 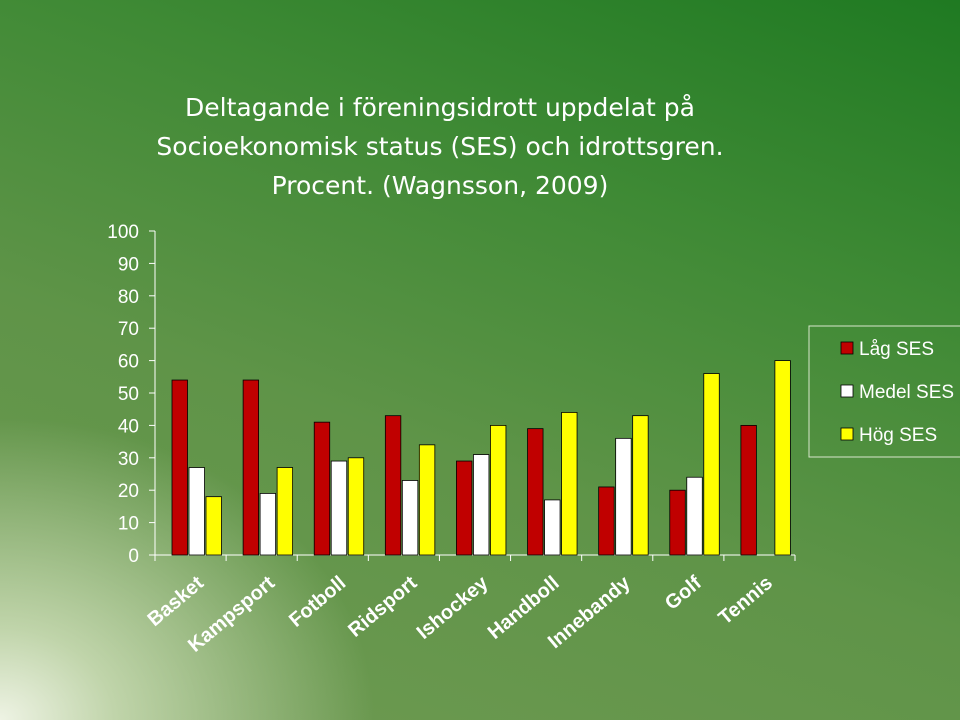 What do you see at coordinates (453, 607) in the screenshot?
I see `category-label-ishockey: Ishockey` at bounding box center [453, 607].